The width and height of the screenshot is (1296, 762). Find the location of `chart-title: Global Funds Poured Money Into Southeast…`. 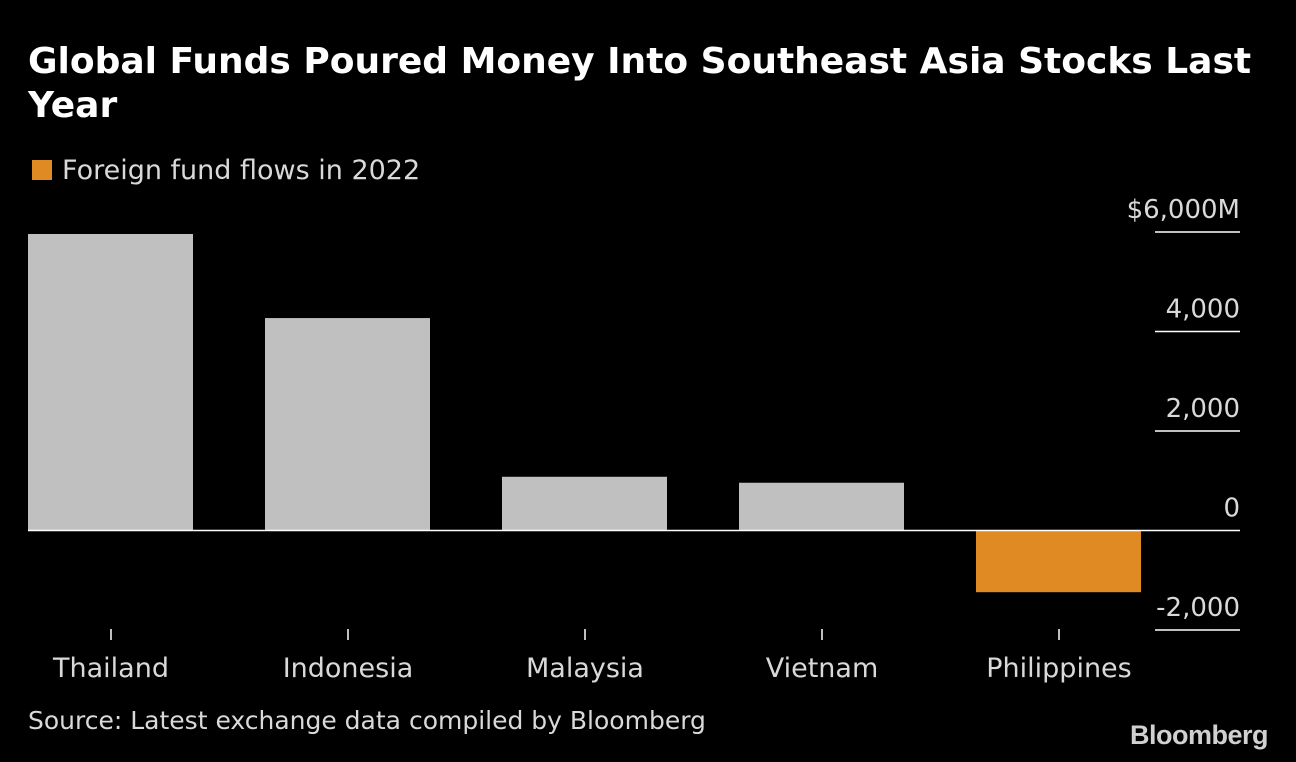

chart-title: Global Funds Poured Money Into Southeast… is located at coordinates (640, 83).